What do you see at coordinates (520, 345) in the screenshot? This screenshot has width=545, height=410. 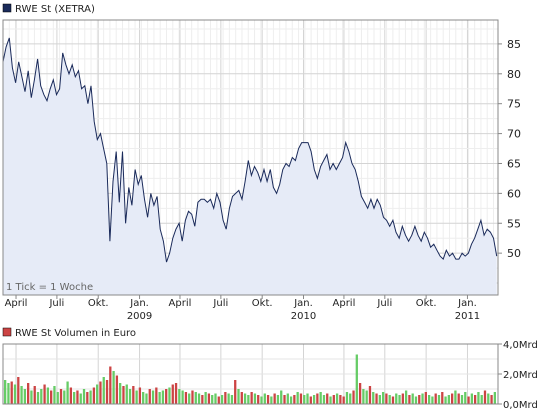 I see `volume-y-tick-label: 4,0Mrd` at bounding box center [520, 345].